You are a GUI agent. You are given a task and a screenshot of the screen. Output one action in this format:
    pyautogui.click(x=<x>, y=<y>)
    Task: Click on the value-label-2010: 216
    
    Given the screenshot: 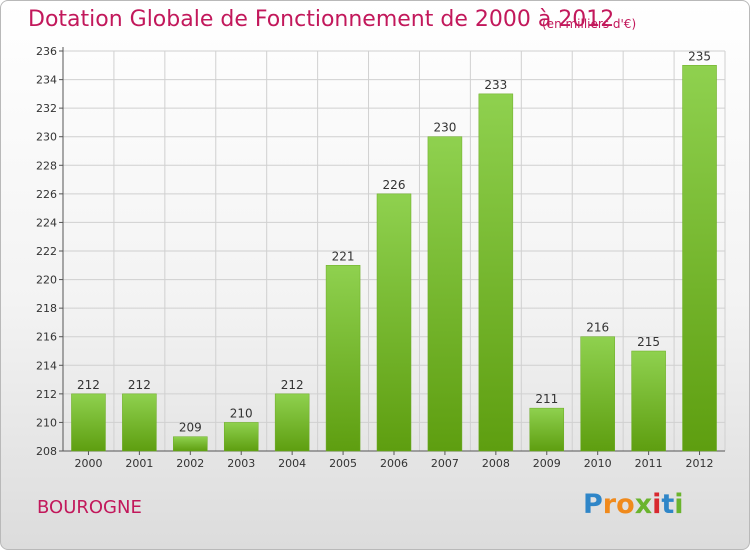 What is the action you would take?
    pyautogui.click(x=597, y=328)
    